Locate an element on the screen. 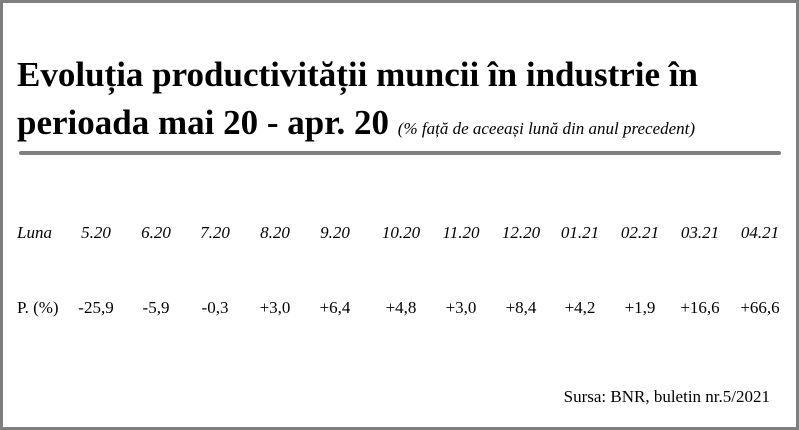 The width and height of the screenshot is (799, 430). divider is located at coordinates (400, 153).